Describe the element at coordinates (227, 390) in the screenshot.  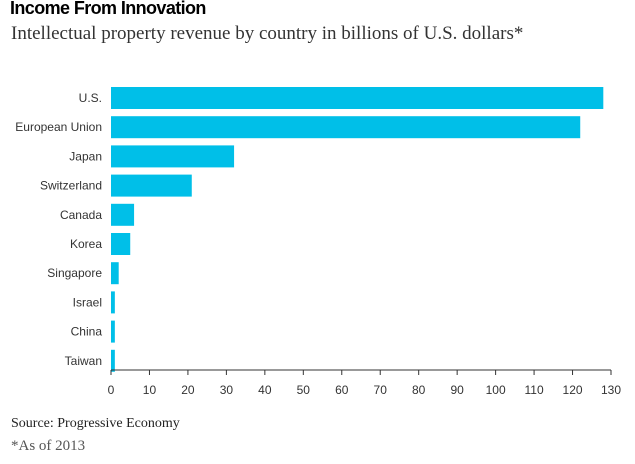
I see `x-tick-label: 30` at that location.